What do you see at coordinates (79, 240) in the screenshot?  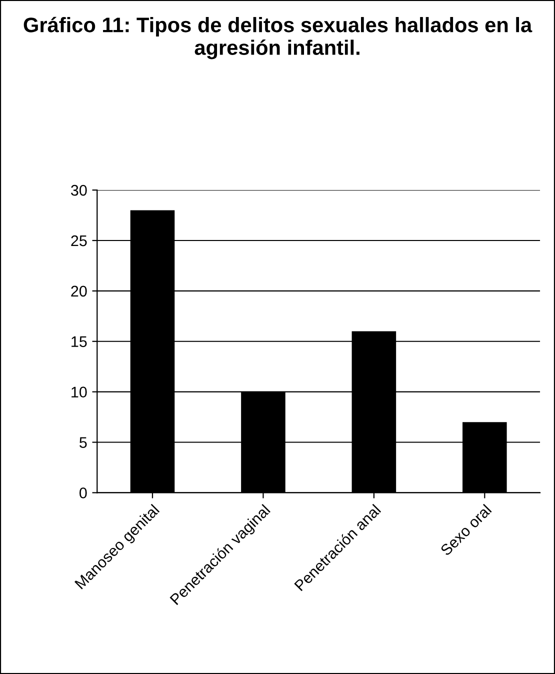 I see `y-tick-label: 25` at bounding box center [79, 240].